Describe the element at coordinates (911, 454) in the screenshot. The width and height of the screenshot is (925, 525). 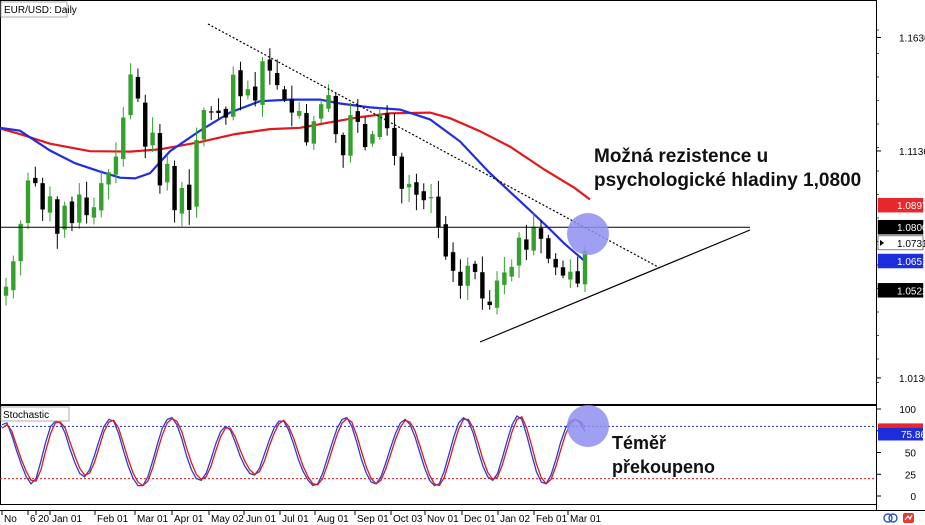
I see `stochastic-tick-label: 50` at that location.